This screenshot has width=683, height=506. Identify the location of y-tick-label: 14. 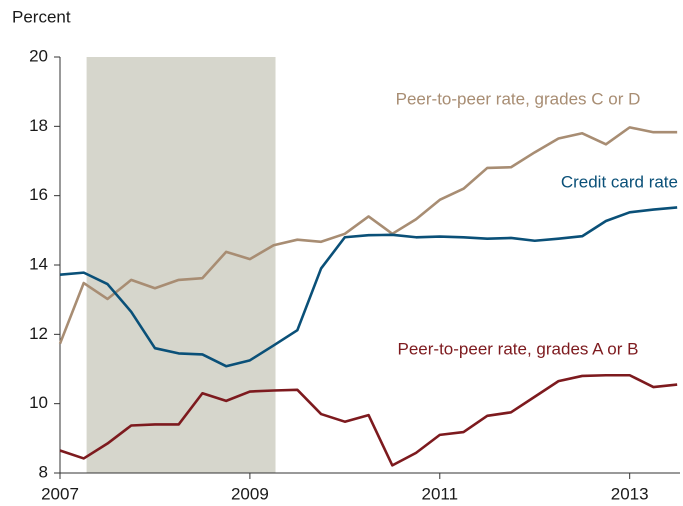
(38, 263).